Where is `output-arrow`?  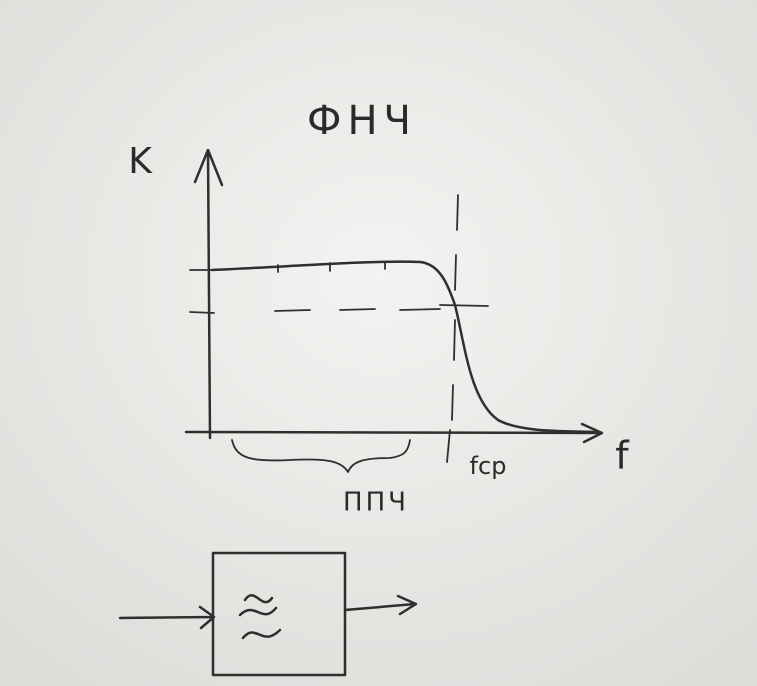 output-arrow is located at coordinates (380, 605).